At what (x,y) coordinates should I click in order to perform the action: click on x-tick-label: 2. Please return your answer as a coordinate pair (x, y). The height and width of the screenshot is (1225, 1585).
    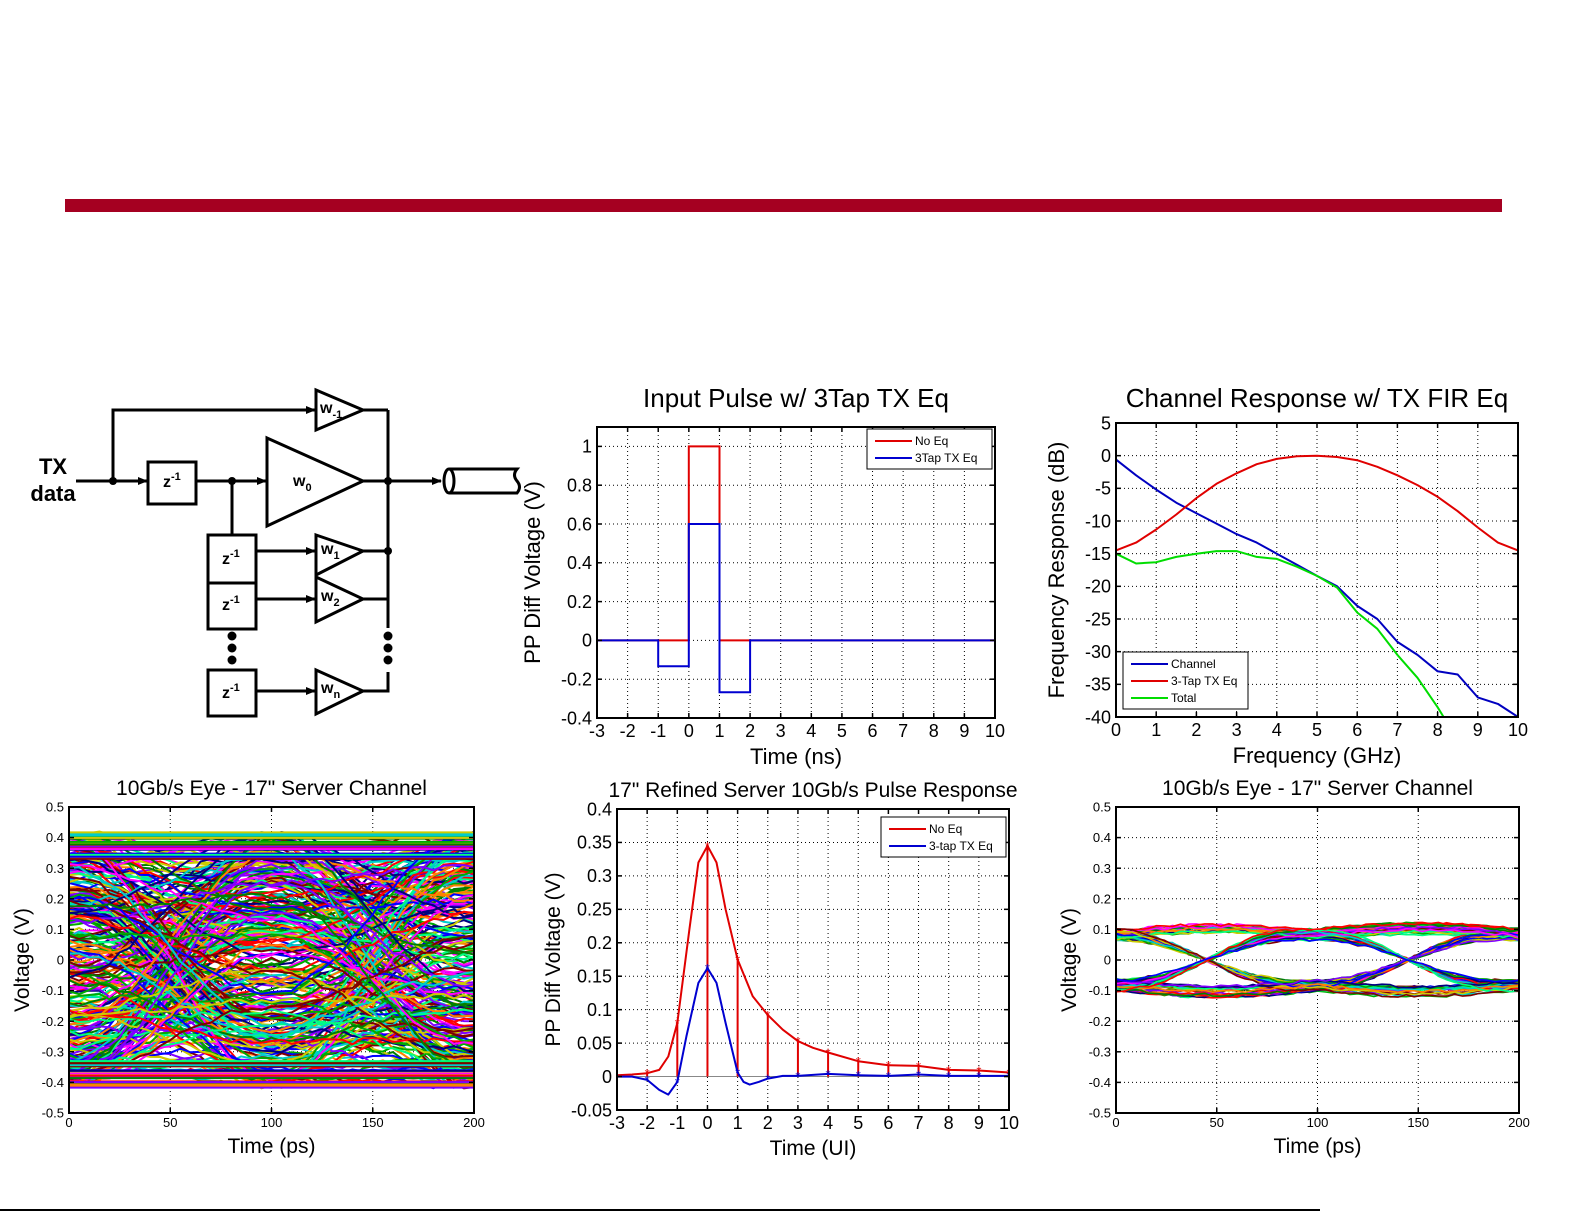
    Looking at the image, I should click on (750, 731).